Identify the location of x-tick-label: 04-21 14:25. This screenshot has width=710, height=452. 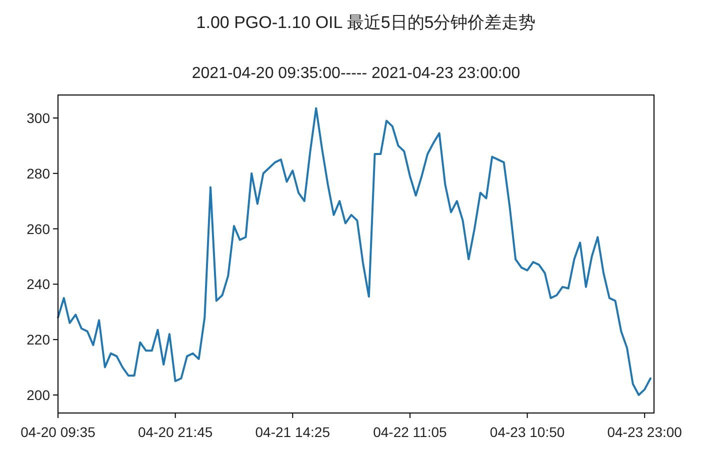
(292, 432).